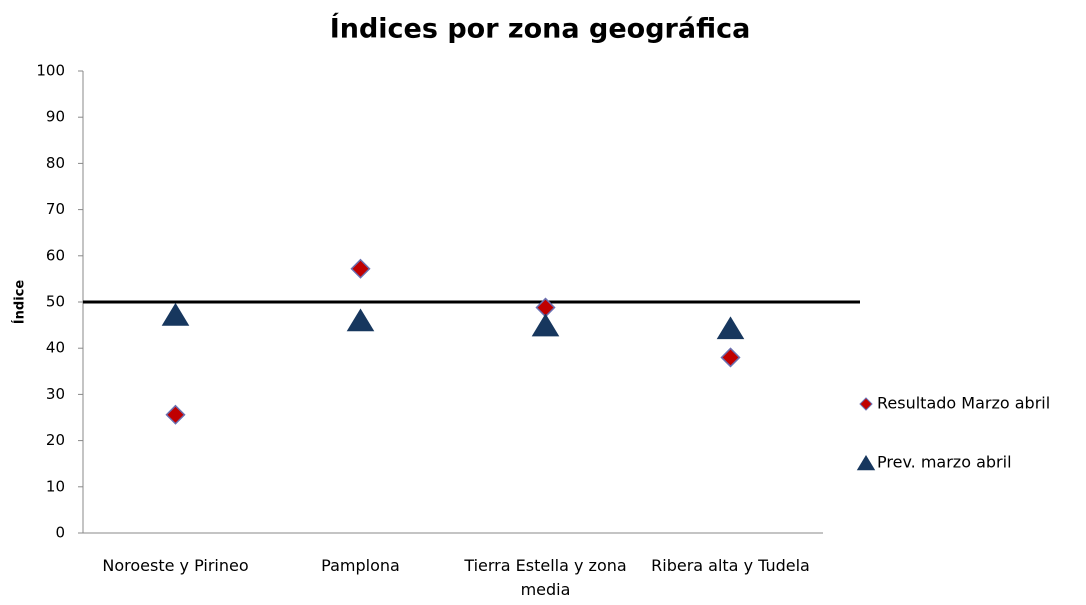  Describe the element at coordinates (55, 117) in the screenshot. I see `y-tick-label: 90` at that location.